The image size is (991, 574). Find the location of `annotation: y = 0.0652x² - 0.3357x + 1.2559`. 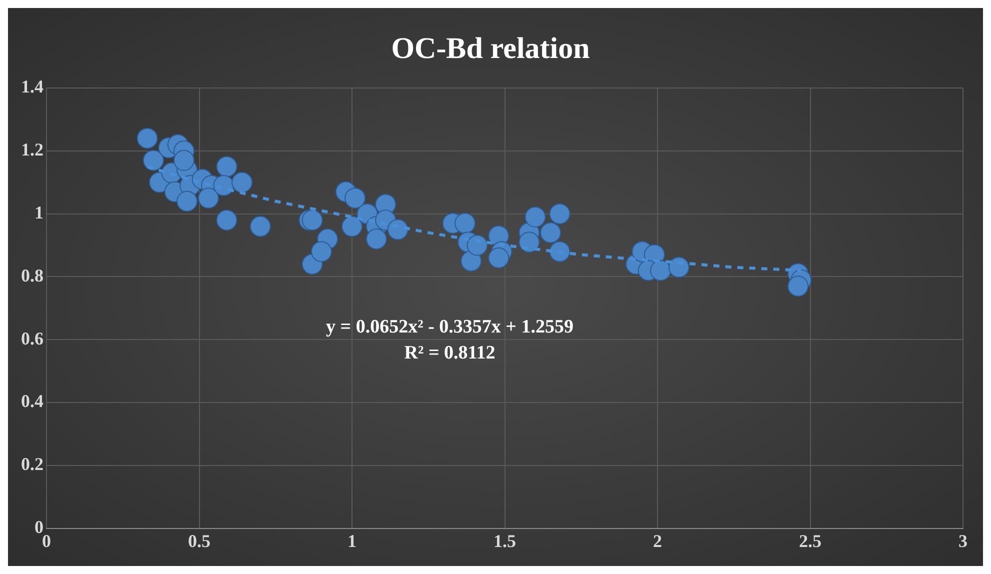

annotation: y = 0.0652x² - 0.3357x + 1.2559 is located at coordinates (450, 327).